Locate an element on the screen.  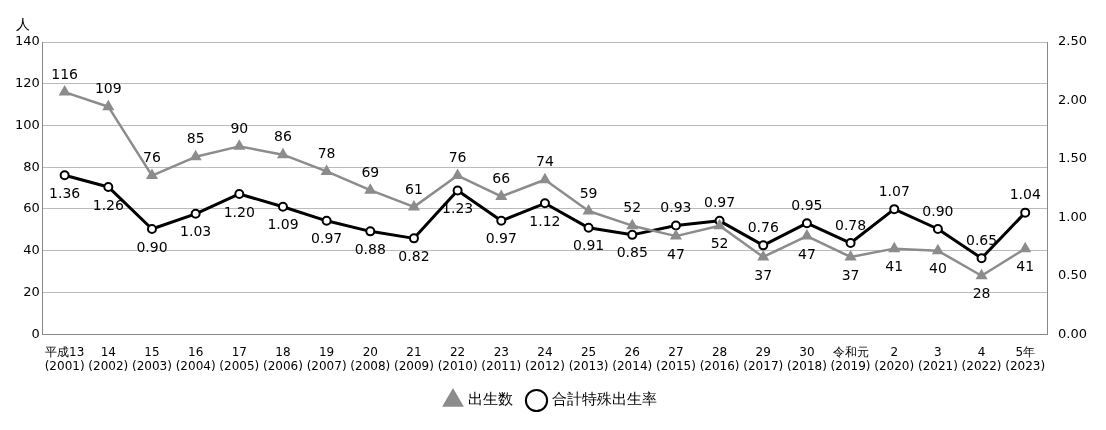
x-tick-label: 24 (2012) is located at coordinates (544, 358).